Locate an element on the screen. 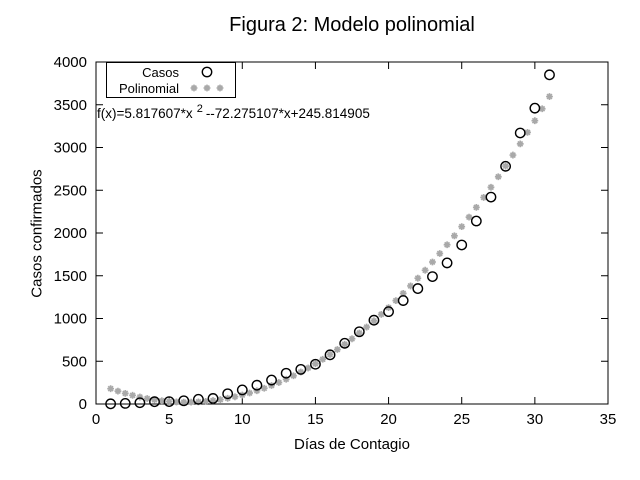 The height and width of the screenshot is (480, 640). y-tick-label: 3500 is located at coordinates (70, 105).